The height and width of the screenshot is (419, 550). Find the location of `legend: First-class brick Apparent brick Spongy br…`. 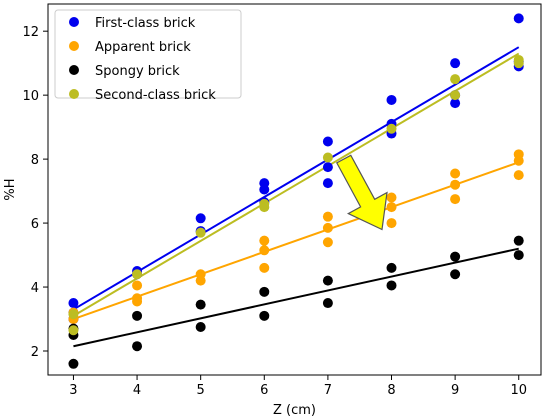

legend: First-class brick Apparent brick Spongy br… is located at coordinates (148, 56).